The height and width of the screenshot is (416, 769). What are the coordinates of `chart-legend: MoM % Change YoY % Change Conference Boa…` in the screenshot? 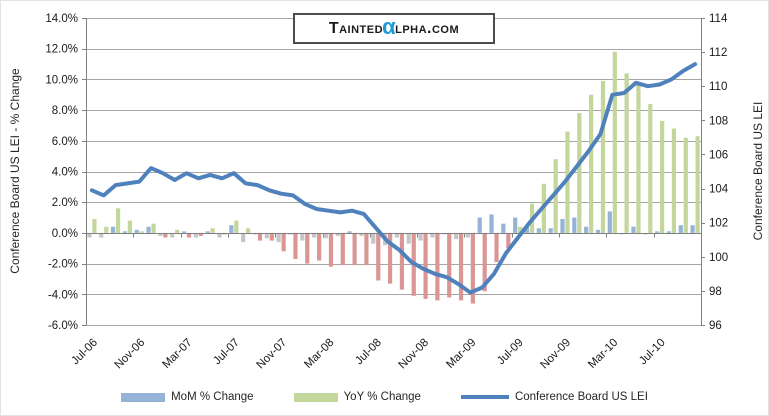 It's located at (384, 397).